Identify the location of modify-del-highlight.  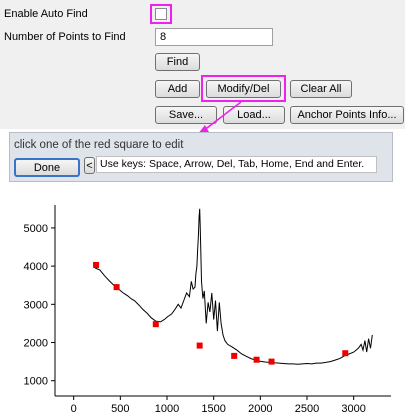
(243, 88).